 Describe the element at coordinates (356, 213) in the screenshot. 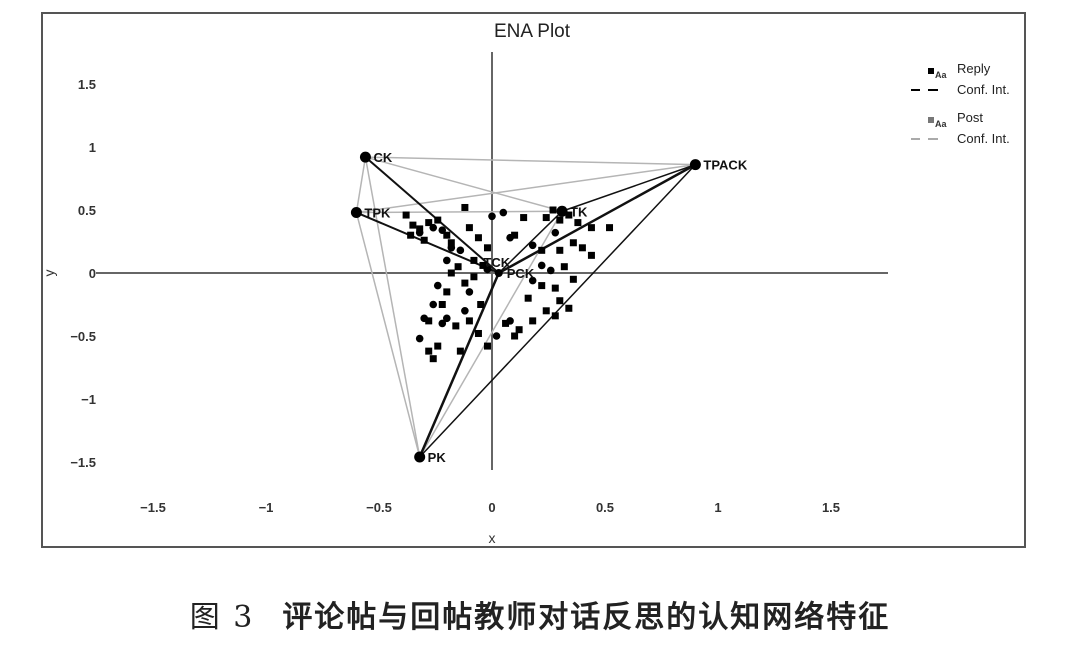

I see `node-tpk` at that location.